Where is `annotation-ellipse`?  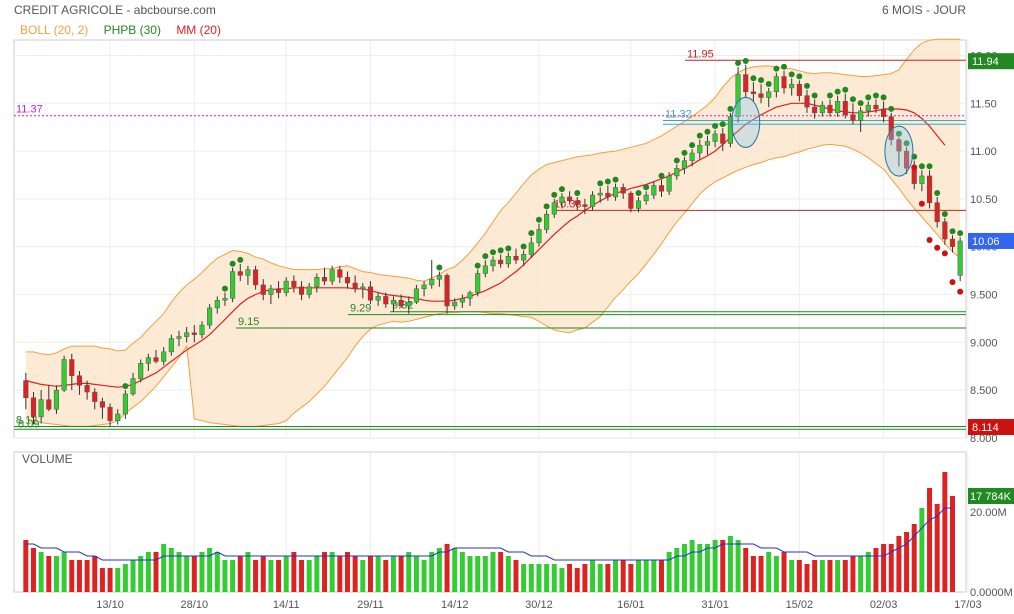
annotation-ellipse is located at coordinates (899, 151).